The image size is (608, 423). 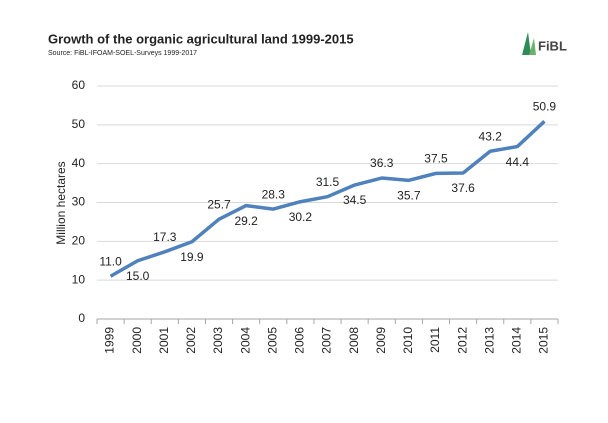 I want to click on data-label: 37.5, so click(x=436, y=159).